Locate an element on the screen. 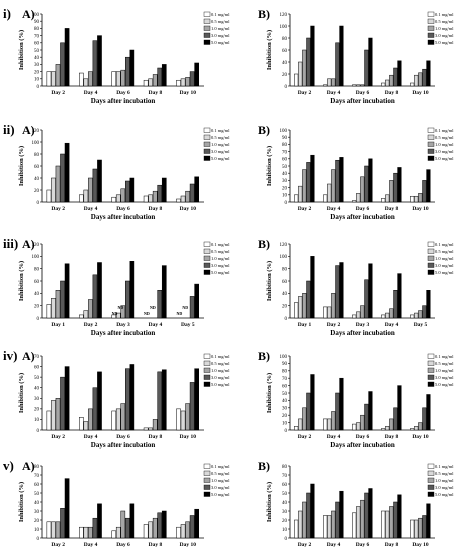 This screenshot has width=472, height=550. y-tick-label: 50 is located at coordinates (37, 494).